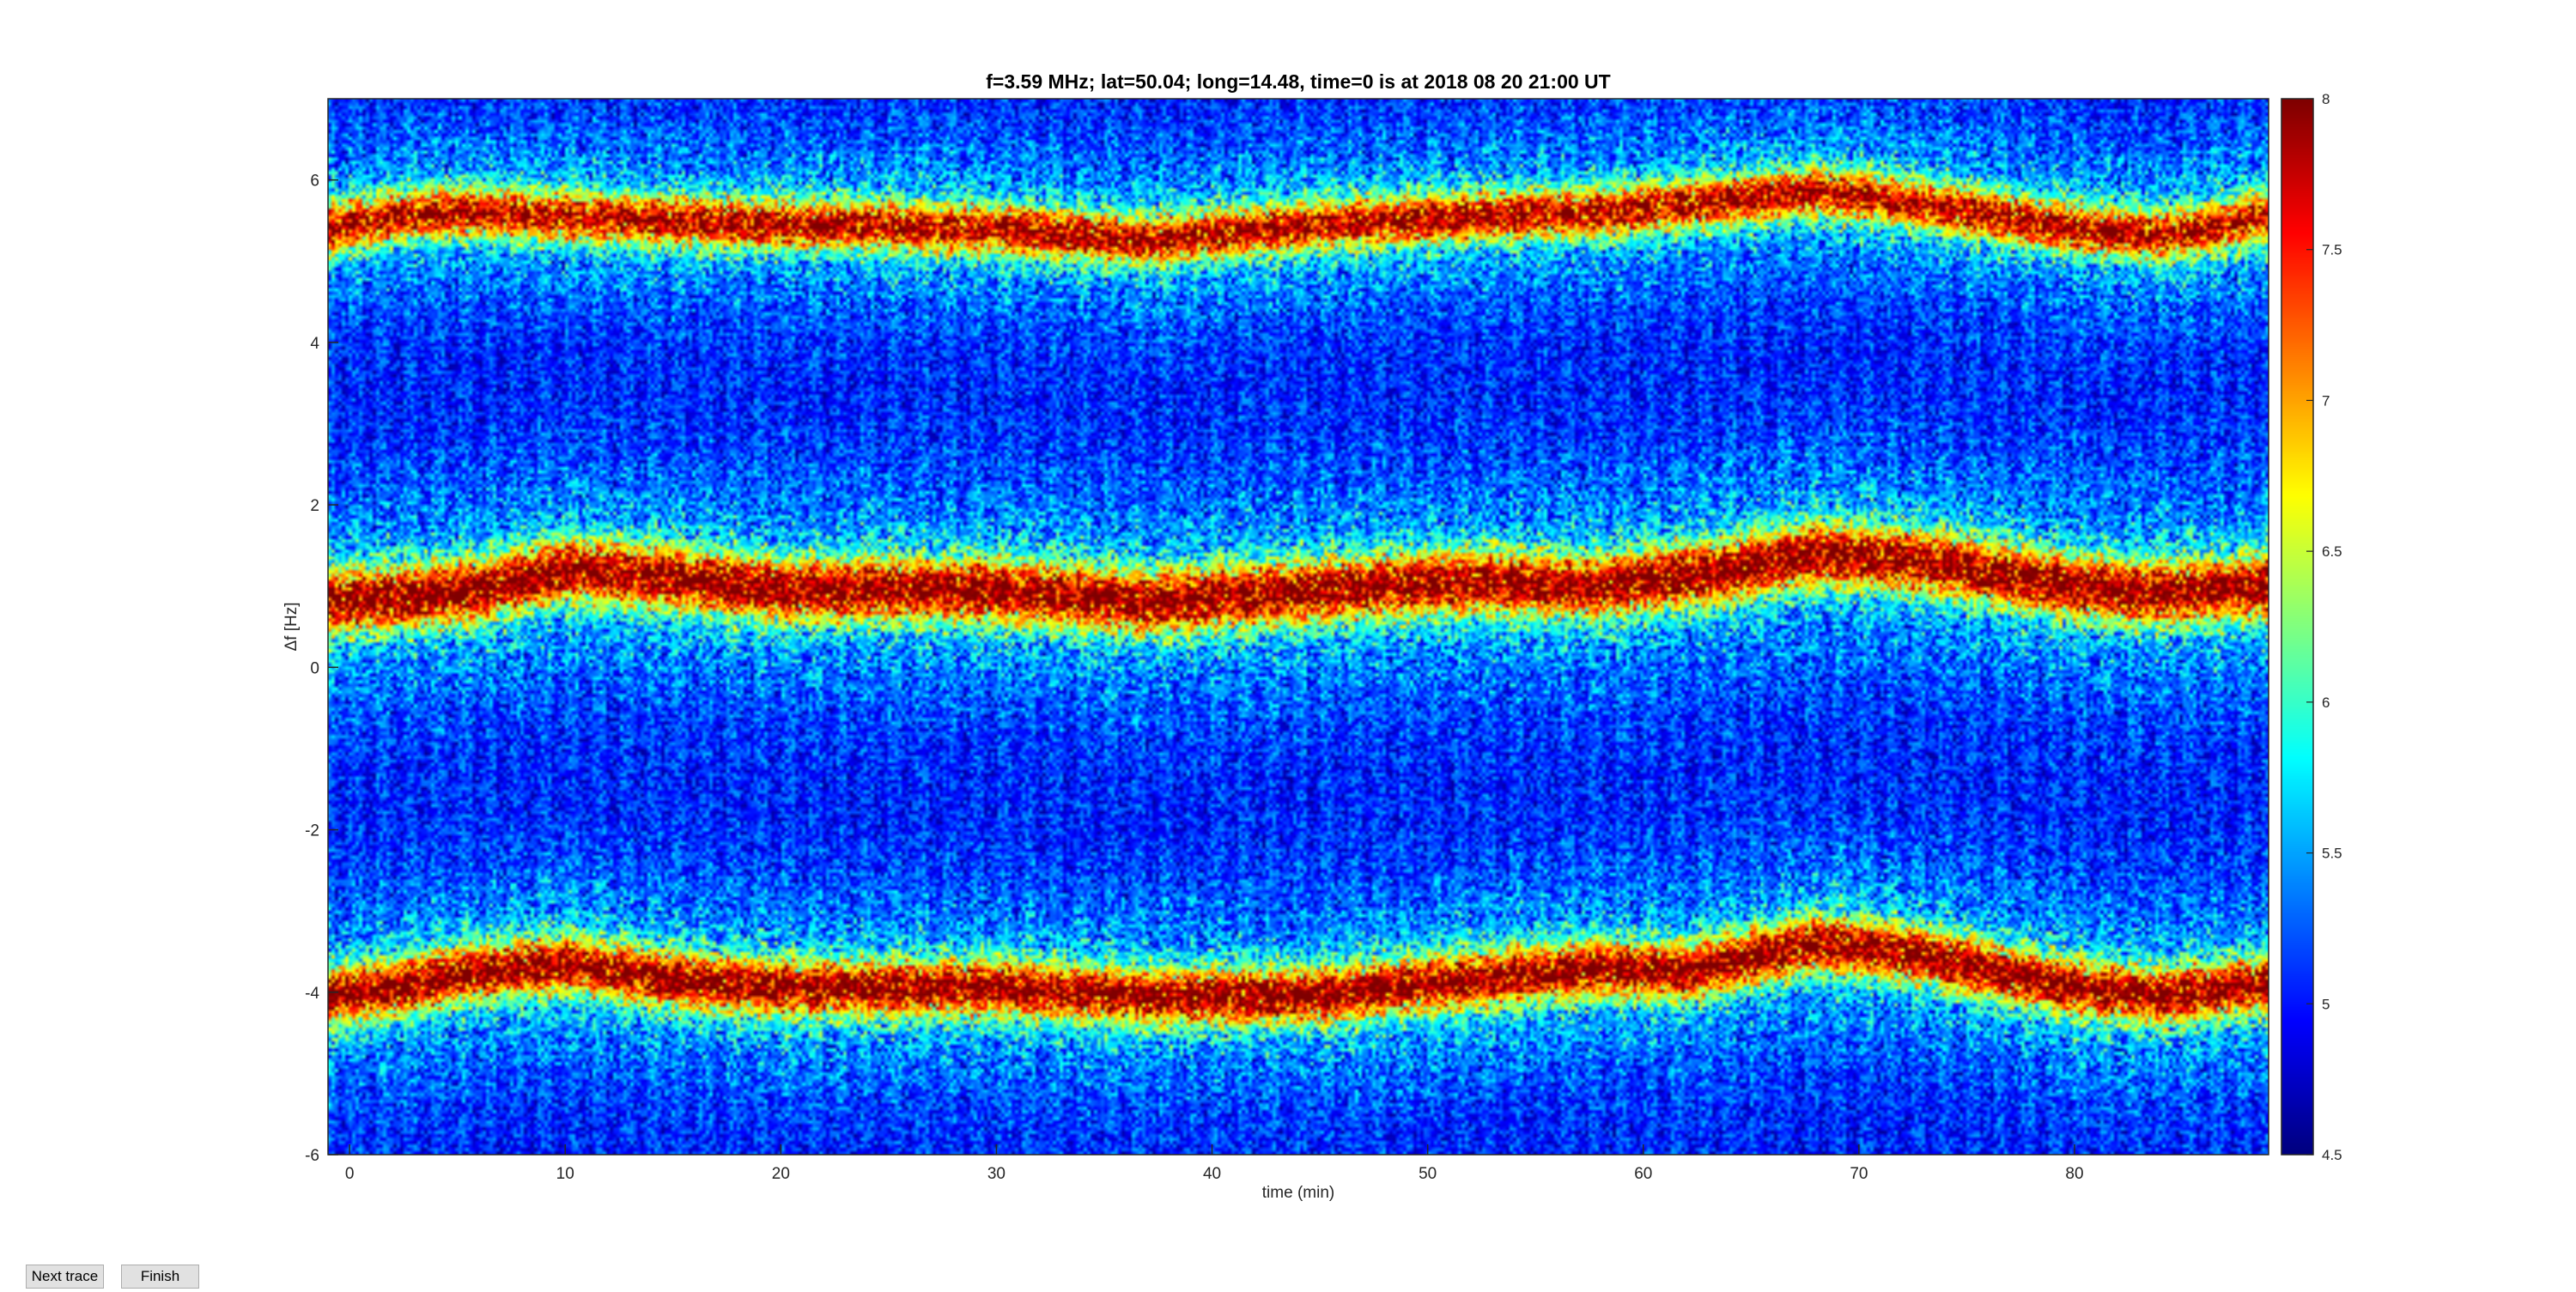  What do you see at coordinates (2326, 1004) in the screenshot?
I see `colorbar-tick-label: 5` at bounding box center [2326, 1004].